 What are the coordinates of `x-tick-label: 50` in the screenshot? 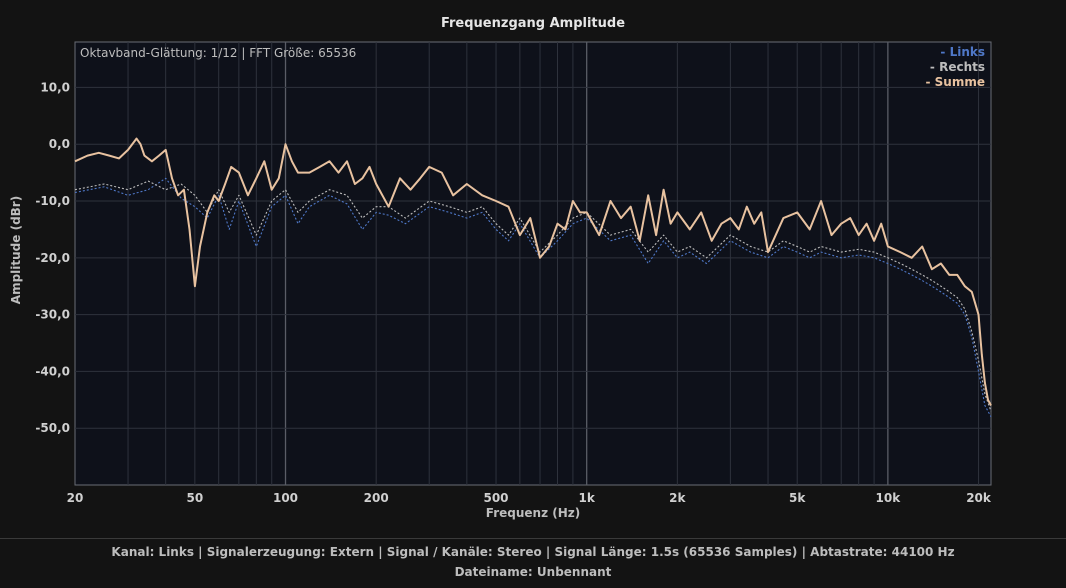 It's located at (194, 498).